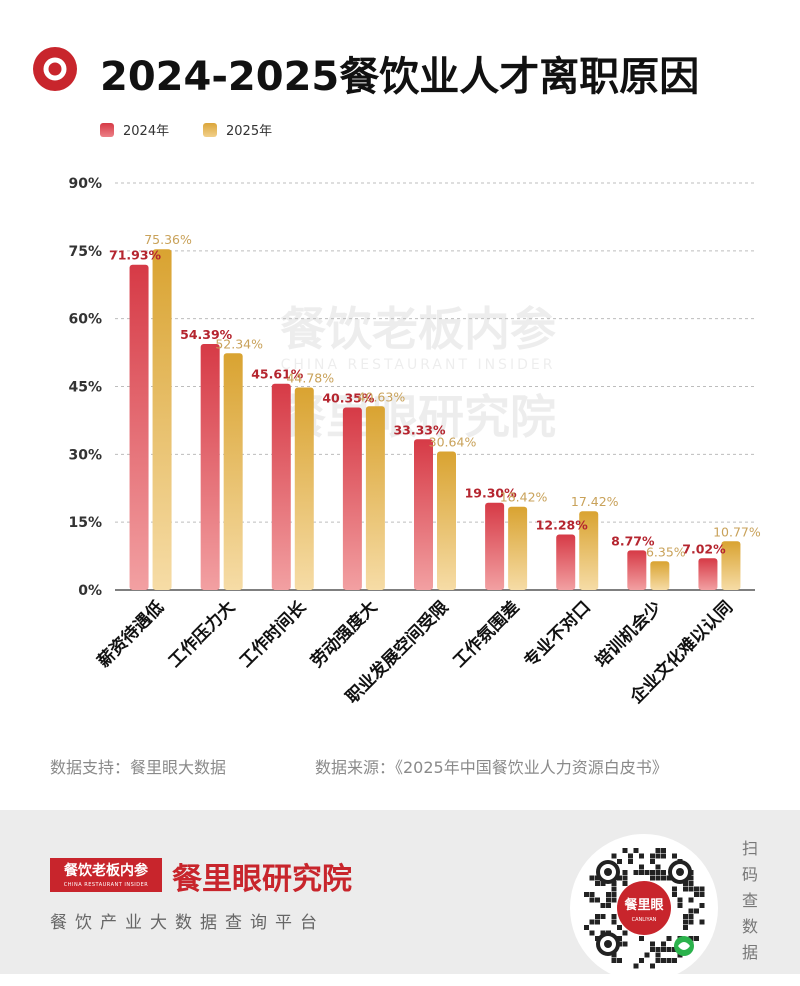 The image size is (800, 986). Describe the element at coordinates (273, 634) in the screenshot. I see `x-tick-label: 工作时间长` at that location.